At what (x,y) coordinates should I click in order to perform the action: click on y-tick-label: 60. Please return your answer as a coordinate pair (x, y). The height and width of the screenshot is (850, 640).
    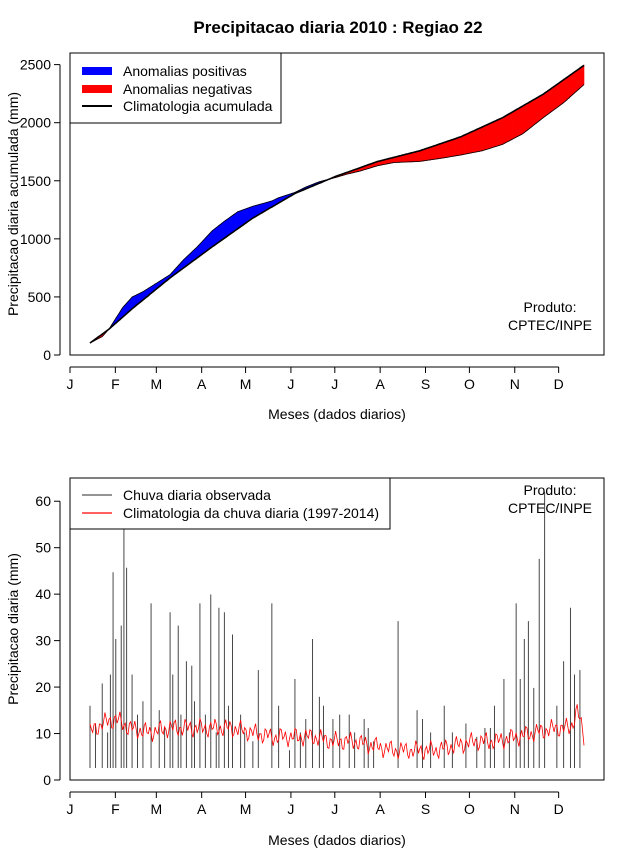
    Looking at the image, I should click on (43, 501).